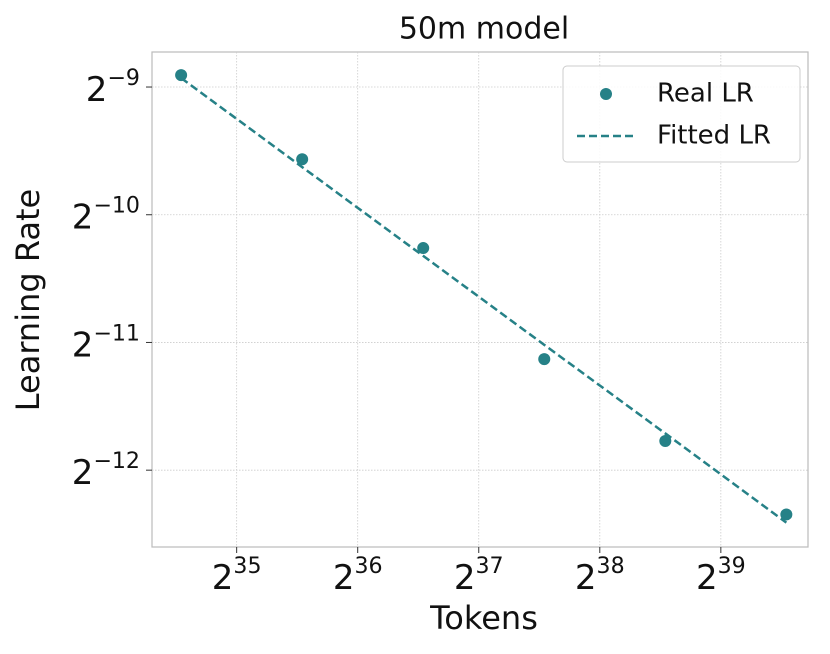 The height and width of the screenshot is (654, 830). I want to click on y-tick-label: 2−11, so click(106, 342).